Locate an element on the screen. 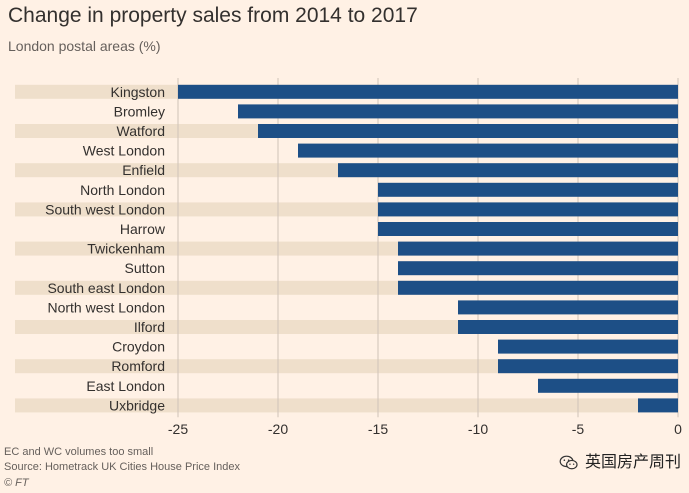 This screenshot has width=689, height=493. category-label: South west London is located at coordinates (105, 209).